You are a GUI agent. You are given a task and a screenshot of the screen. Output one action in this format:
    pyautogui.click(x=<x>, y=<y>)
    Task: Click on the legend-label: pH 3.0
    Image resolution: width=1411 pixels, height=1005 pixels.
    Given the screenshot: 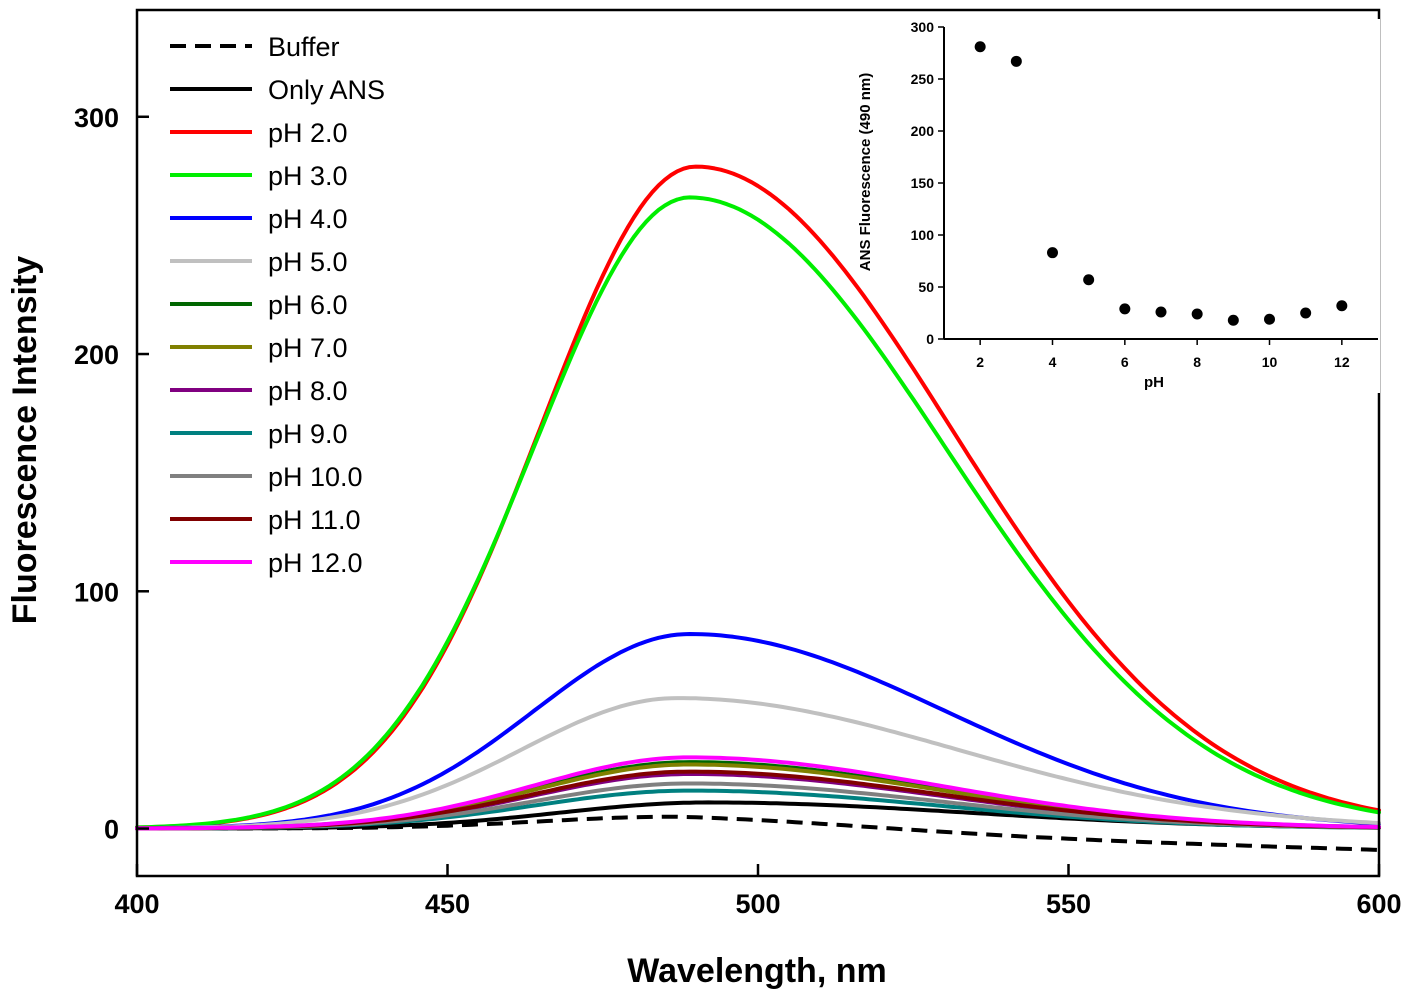 What is the action you would take?
    pyautogui.click(x=308, y=176)
    